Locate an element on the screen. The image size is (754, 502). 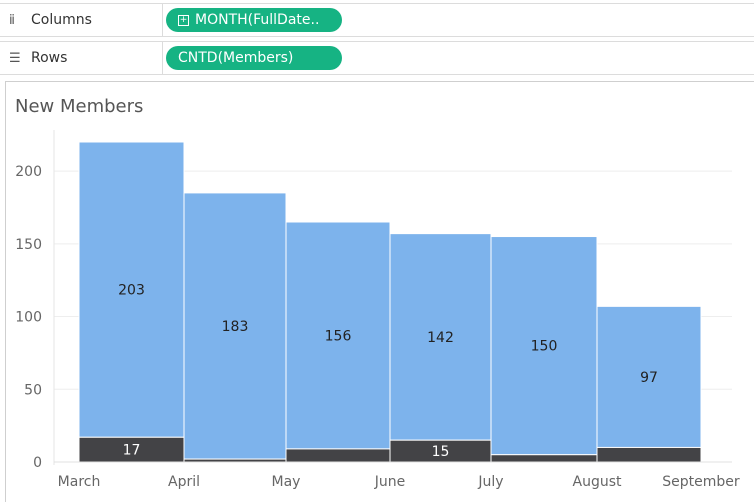
x-tick-label: June is located at coordinates (390, 482).